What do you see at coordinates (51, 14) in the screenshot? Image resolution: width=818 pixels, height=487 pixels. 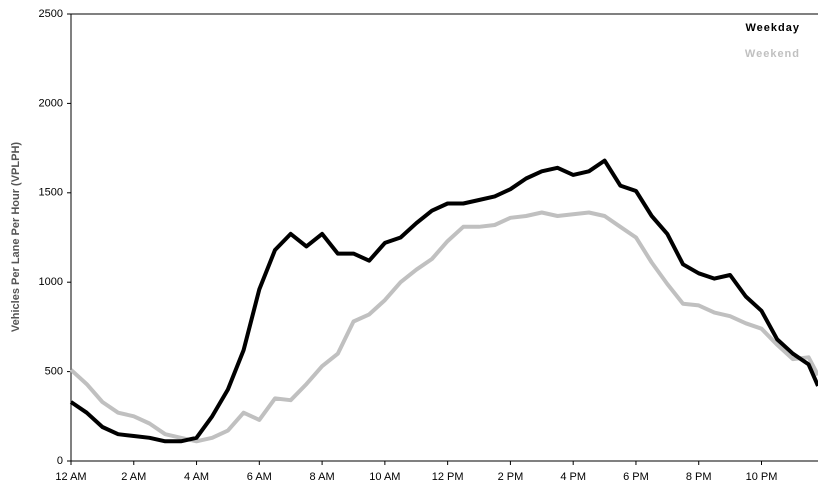 I see `y-tick-label: 2500` at bounding box center [51, 14].